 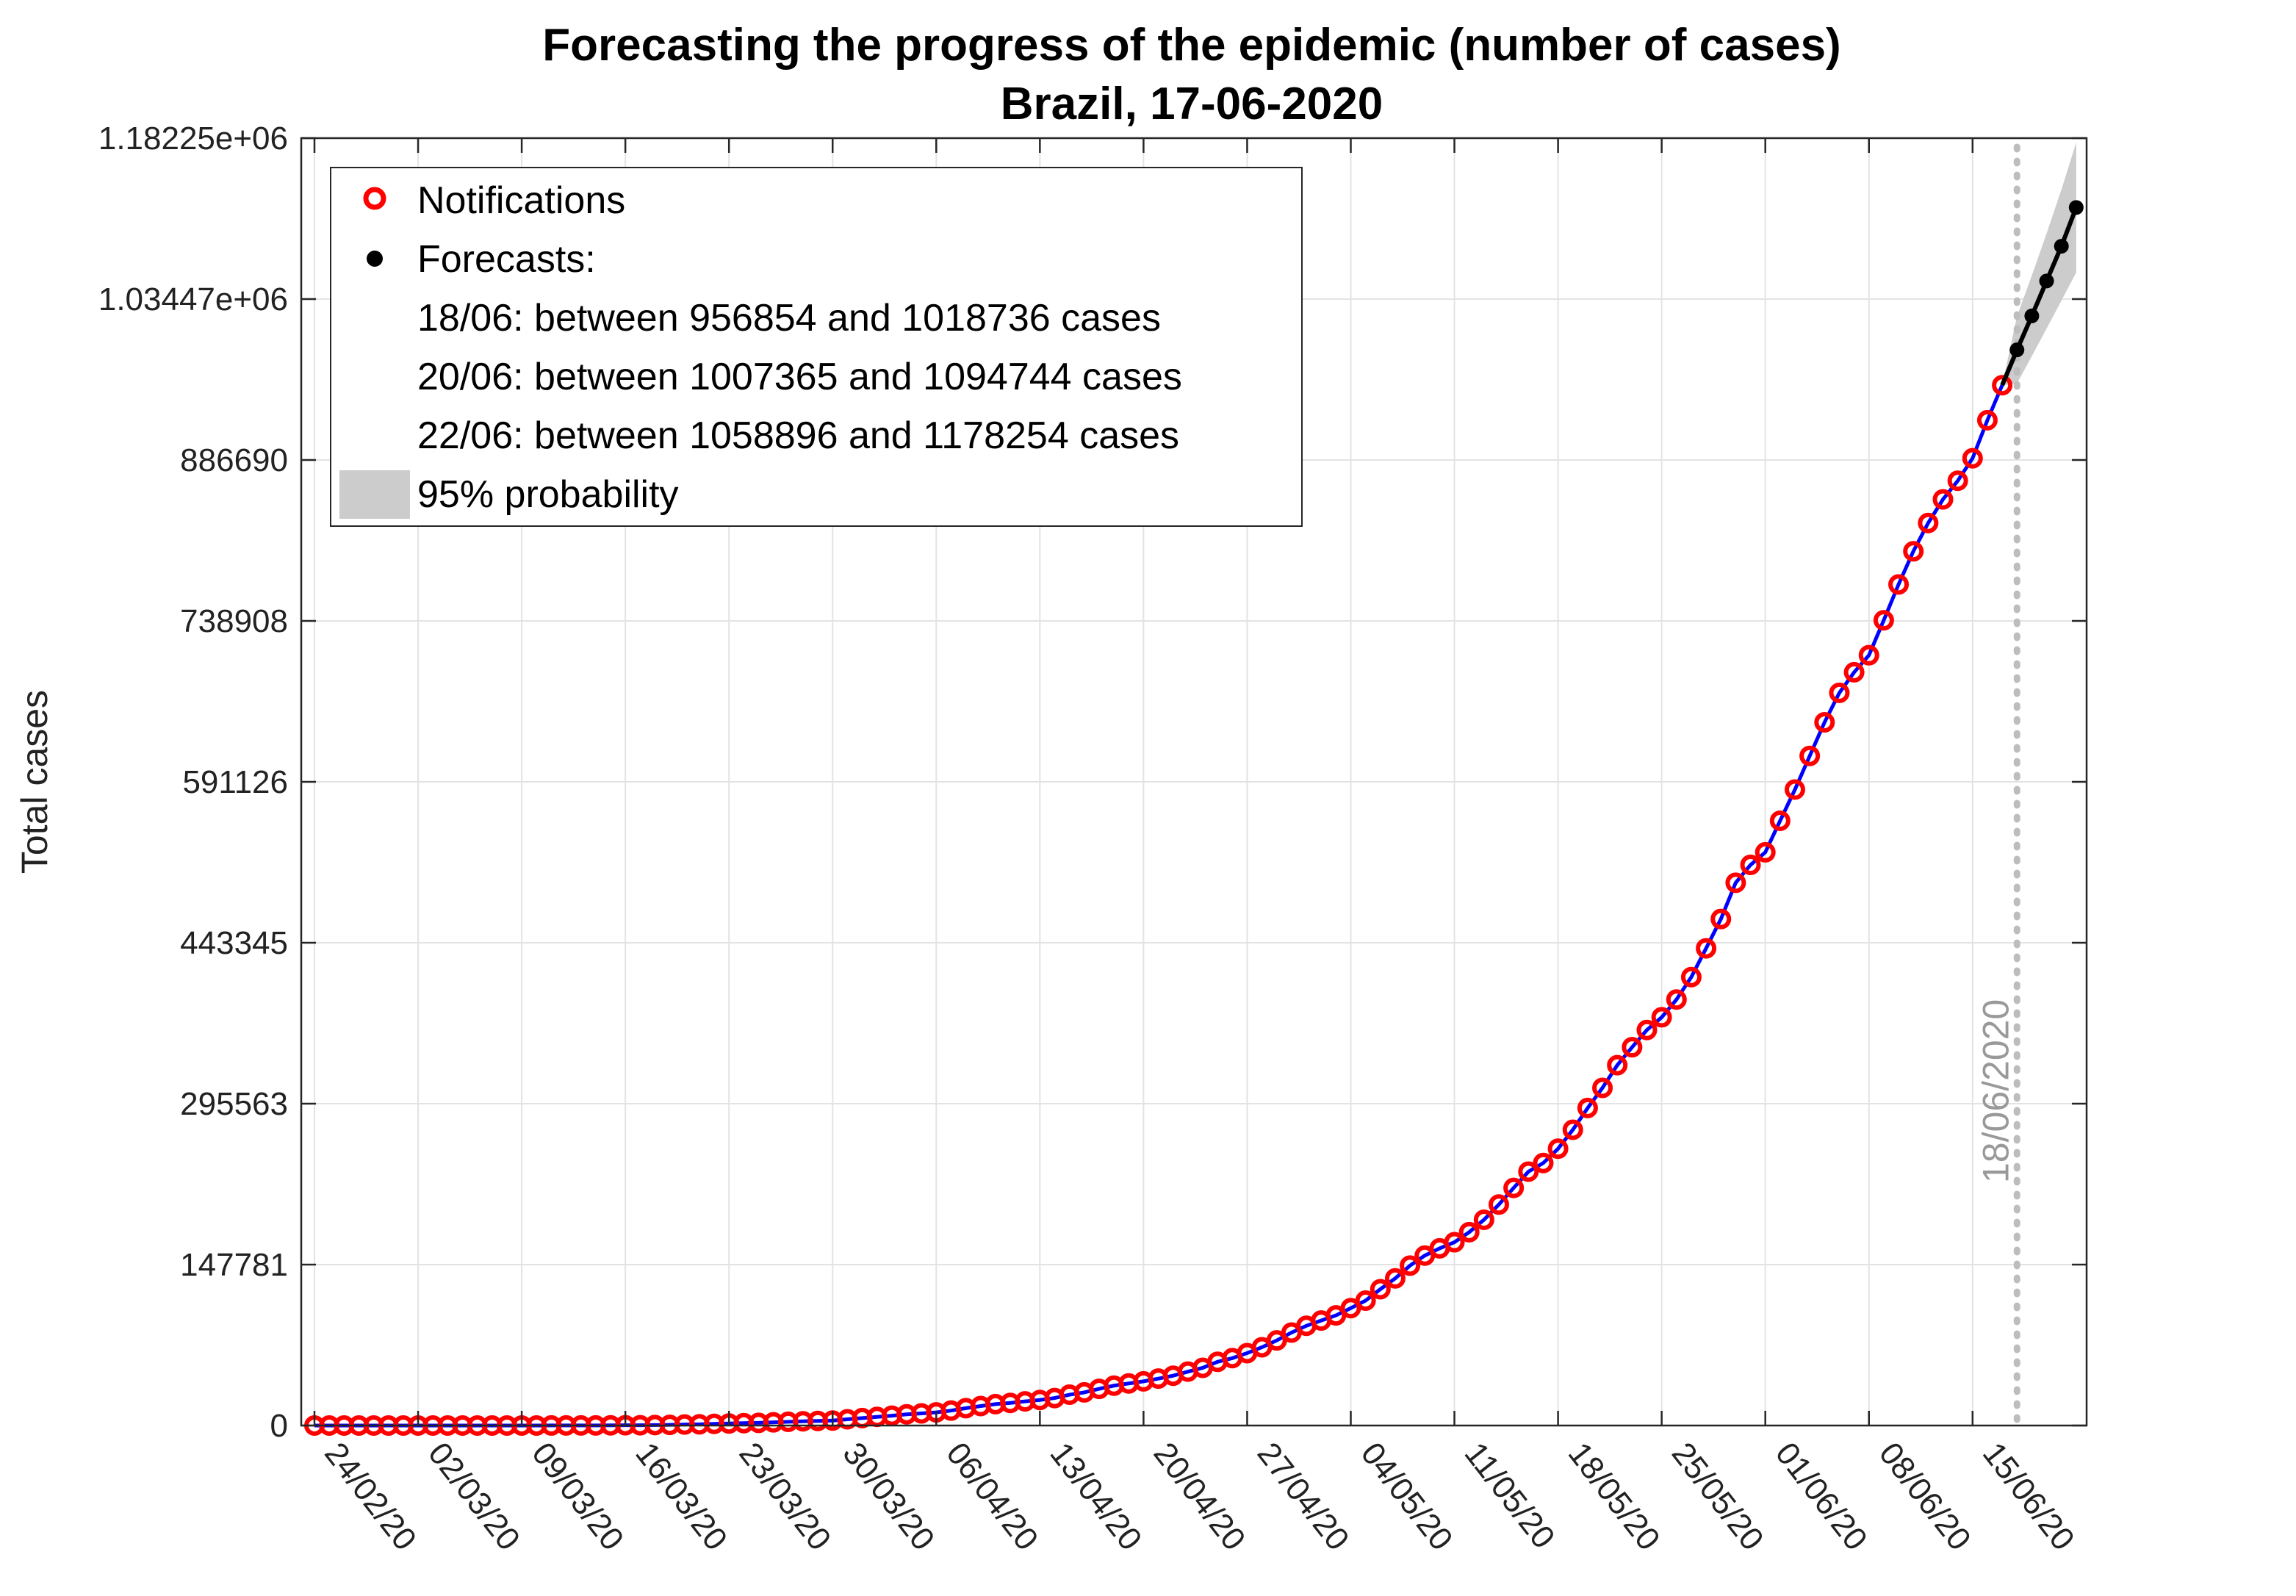 I want to click on y-axis-label: Total cases, so click(x=34, y=782).